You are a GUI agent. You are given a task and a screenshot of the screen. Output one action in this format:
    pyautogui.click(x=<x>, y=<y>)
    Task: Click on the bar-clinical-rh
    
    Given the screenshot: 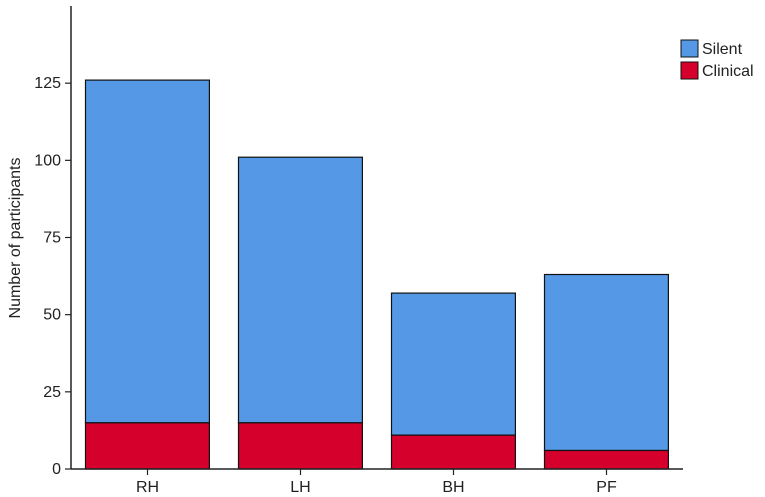 What is the action you would take?
    pyautogui.click(x=147, y=446)
    